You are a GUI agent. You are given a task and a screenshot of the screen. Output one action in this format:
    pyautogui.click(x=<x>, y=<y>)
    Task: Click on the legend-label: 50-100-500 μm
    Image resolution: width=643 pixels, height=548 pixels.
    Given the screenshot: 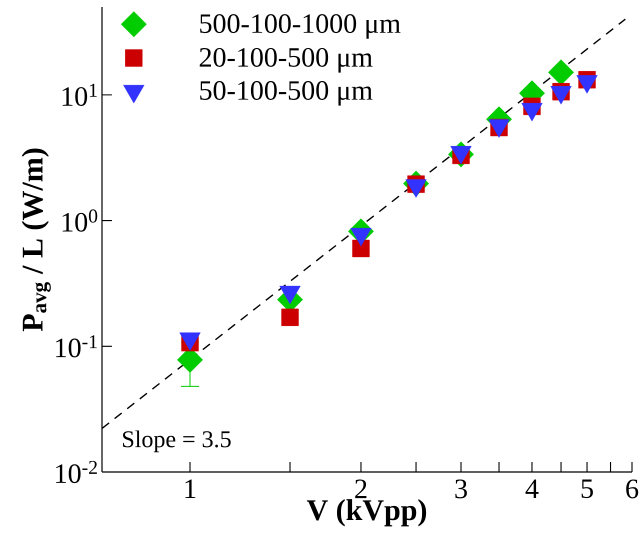 What is the action you would take?
    pyautogui.click(x=286, y=93)
    